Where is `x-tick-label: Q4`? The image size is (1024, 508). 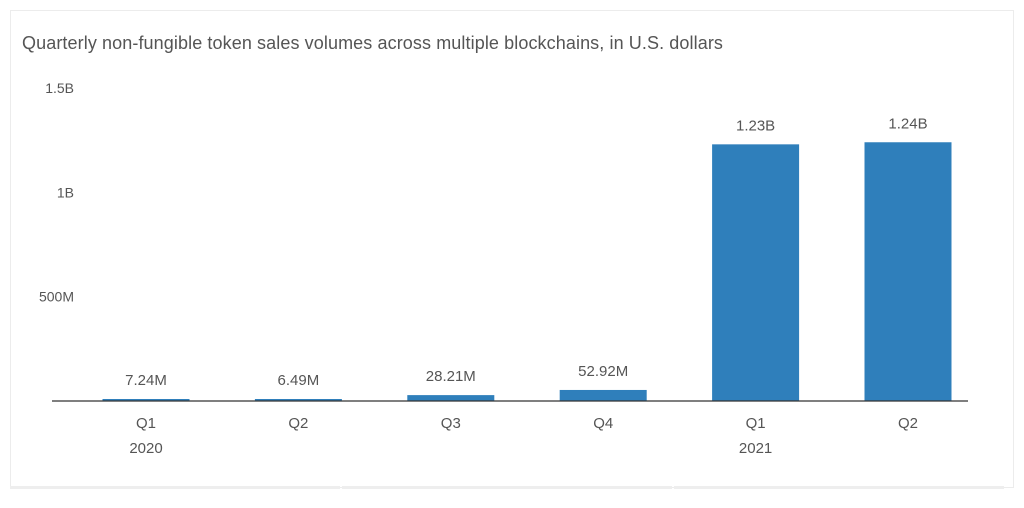
x-tick-label: Q4 is located at coordinates (603, 423).